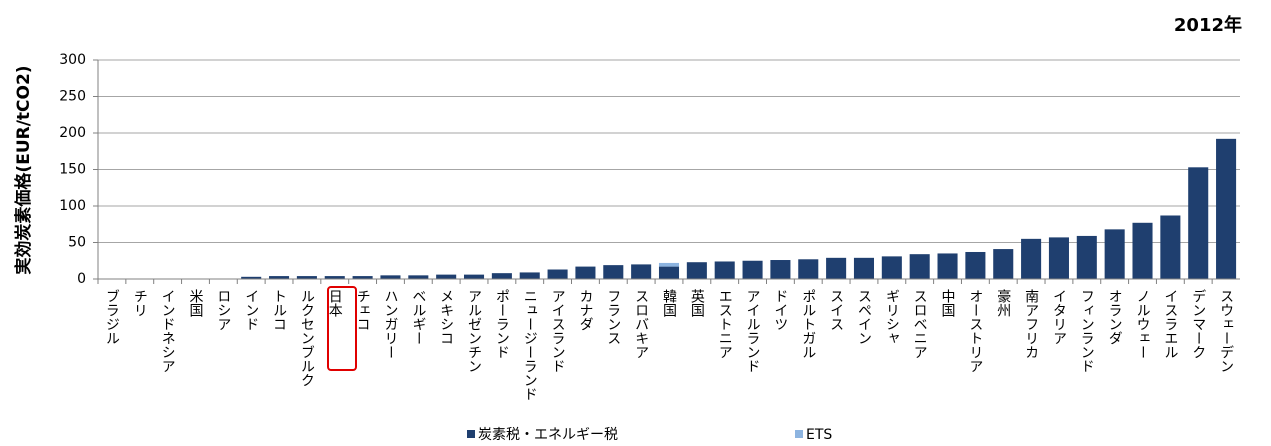  Describe the element at coordinates (725, 324) in the screenshot. I see `x-tick-label: エストニア` at that location.